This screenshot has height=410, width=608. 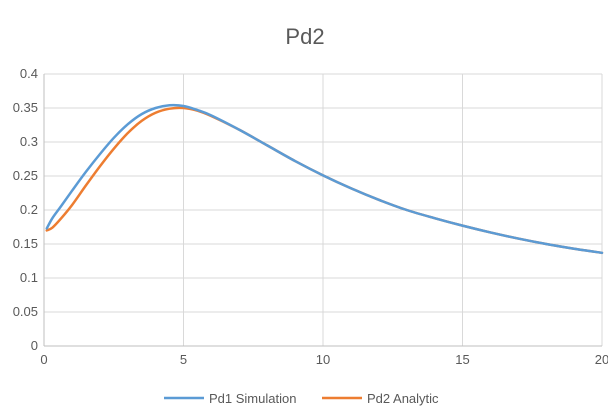 I want to click on y-tick-label: 0.4, so click(x=29, y=73).